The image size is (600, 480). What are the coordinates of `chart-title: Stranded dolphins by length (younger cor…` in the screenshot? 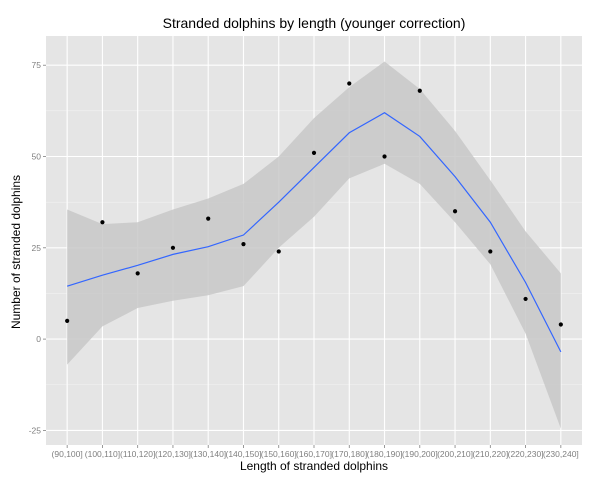 It's located at (314, 23).